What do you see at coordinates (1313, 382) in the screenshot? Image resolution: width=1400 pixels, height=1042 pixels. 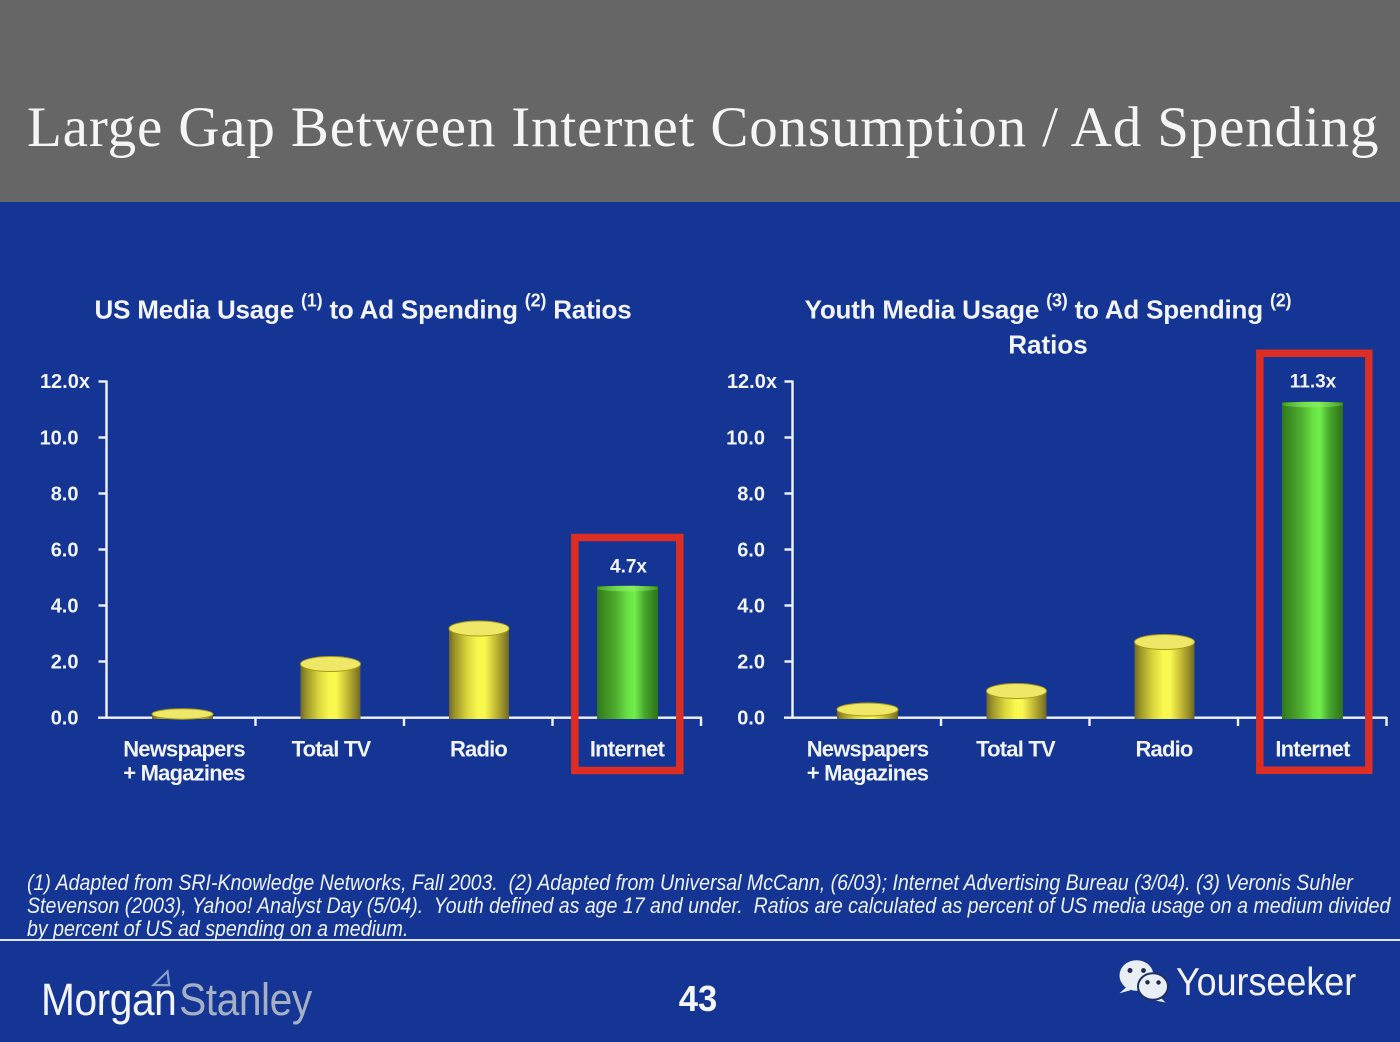 I see `svg-text: 11.3x` at bounding box center [1313, 382].